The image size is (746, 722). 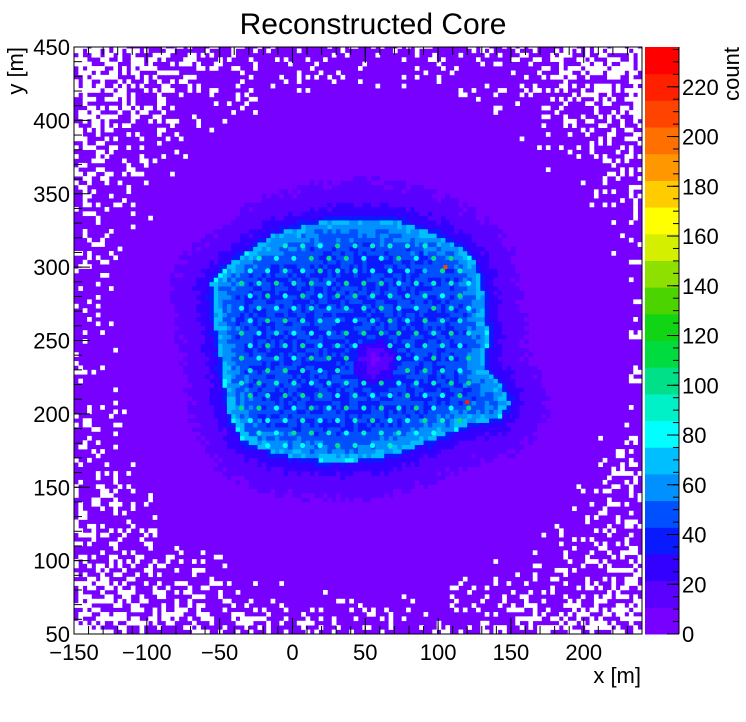 I want to click on y-tick-label: 300, so click(x=51, y=267).